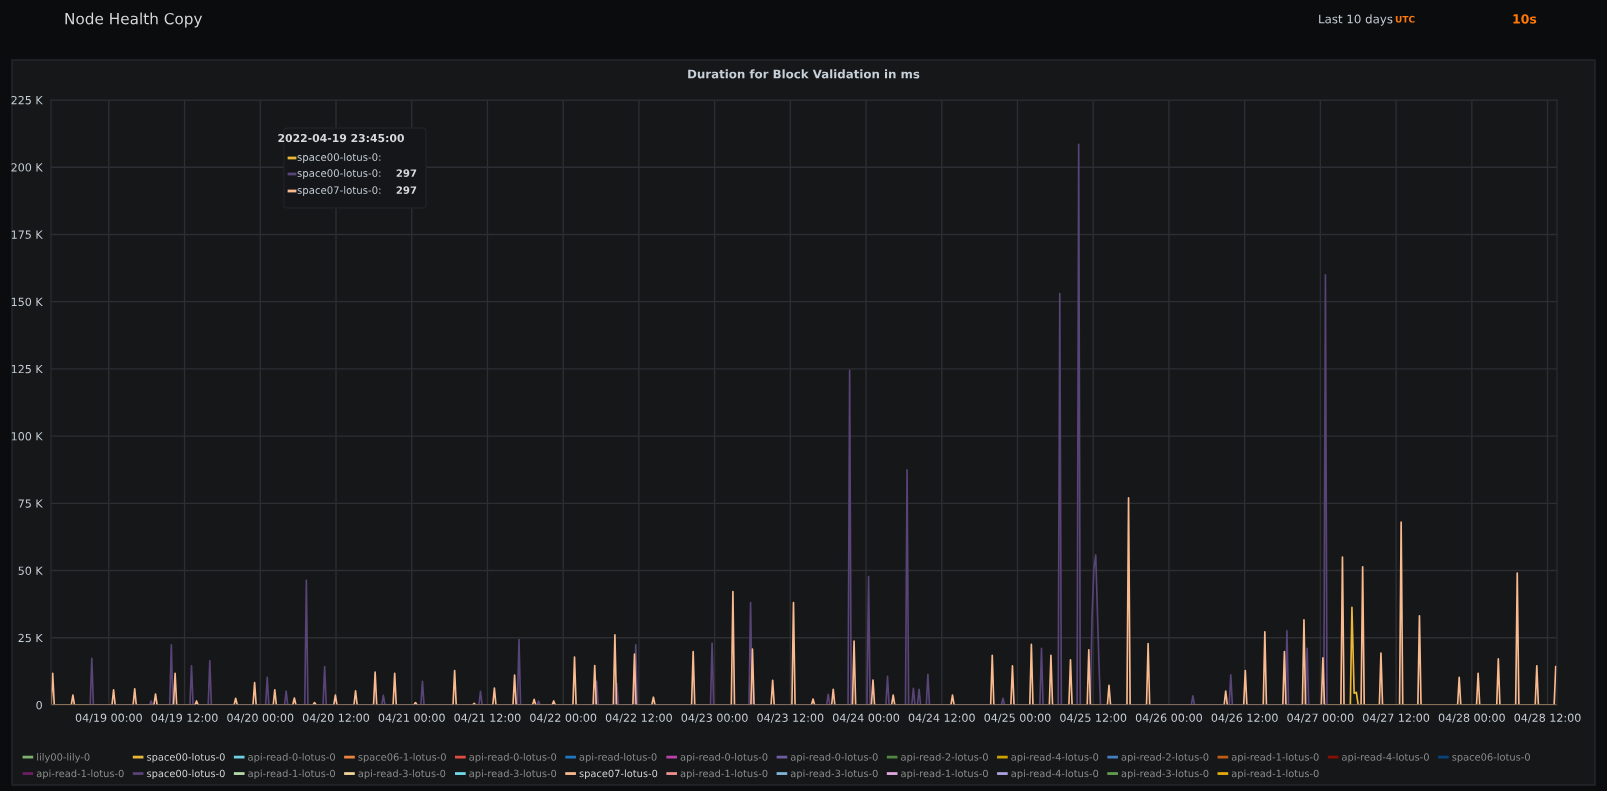  I want to click on x-tick-label: 04/24 12:00, so click(941, 718).